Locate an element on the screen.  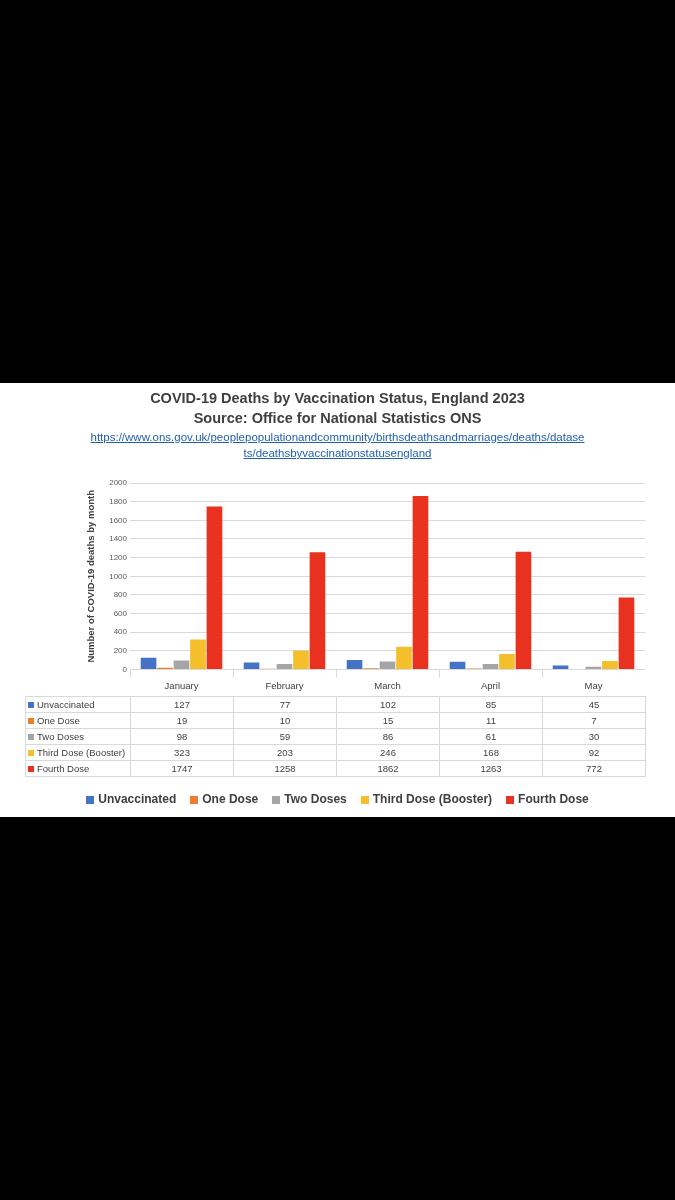
y-tick-label: 800 is located at coordinates (120, 595).